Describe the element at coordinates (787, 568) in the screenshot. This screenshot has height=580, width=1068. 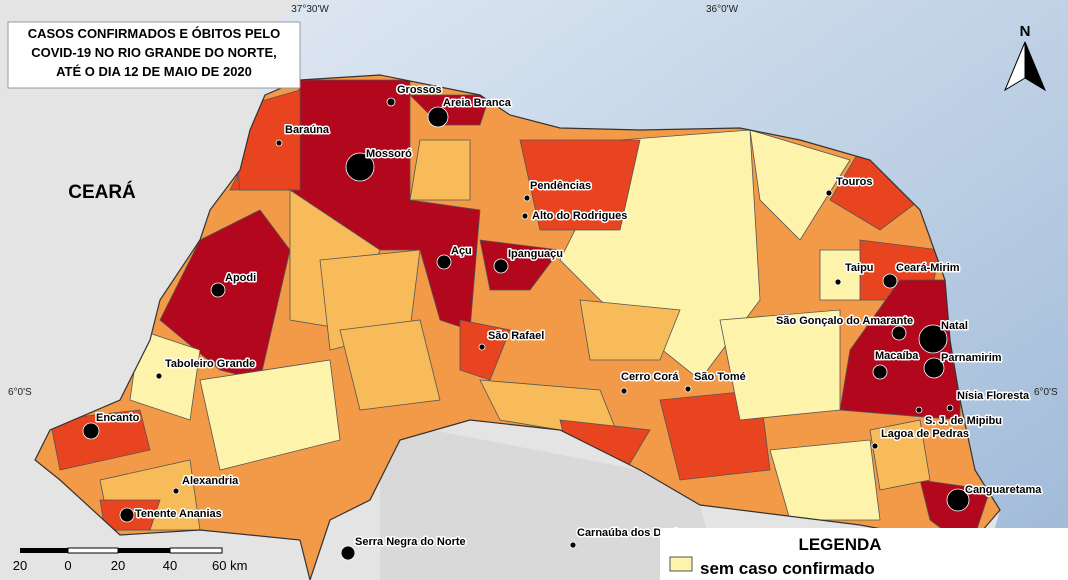
I see `legend-item: sem caso confirmado` at that location.